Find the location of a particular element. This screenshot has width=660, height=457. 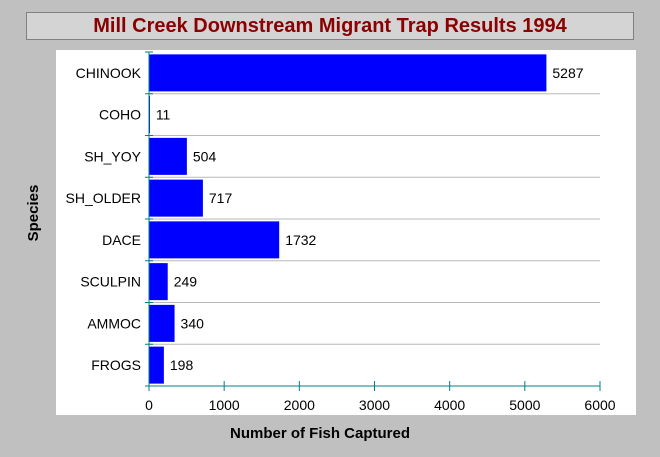

value-label: 5287 is located at coordinates (567, 73).